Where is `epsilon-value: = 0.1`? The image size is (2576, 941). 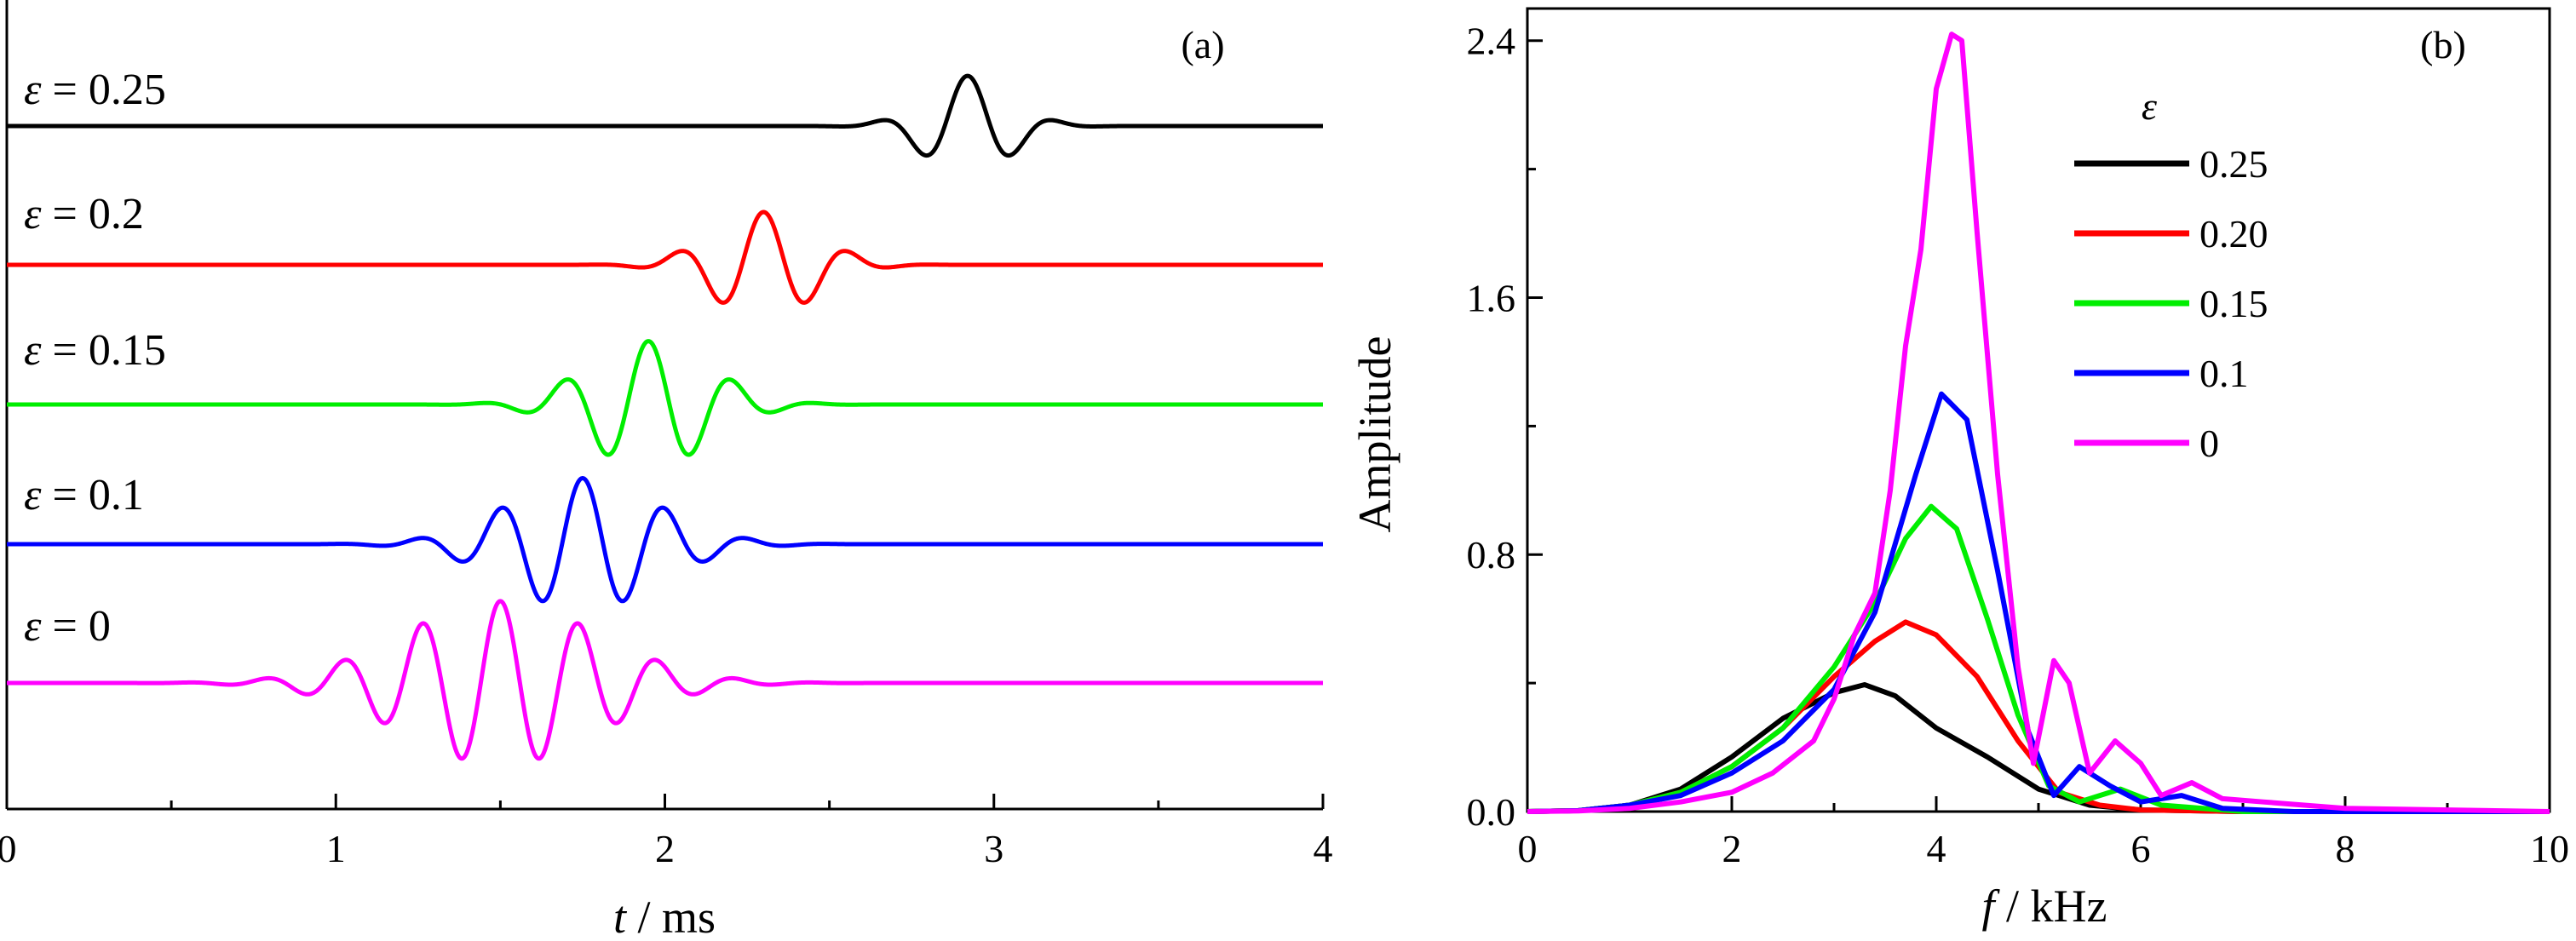
epsilon-value: = 0.1 is located at coordinates (98, 495).